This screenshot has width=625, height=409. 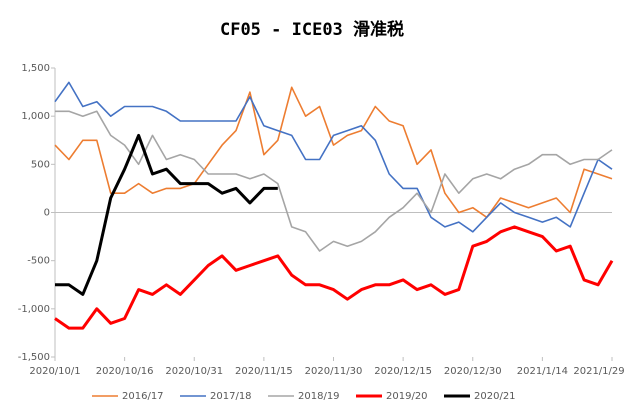 What do you see at coordinates (495, 396) in the screenshot?
I see `legend-label: 2020/21` at bounding box center [495, 396].